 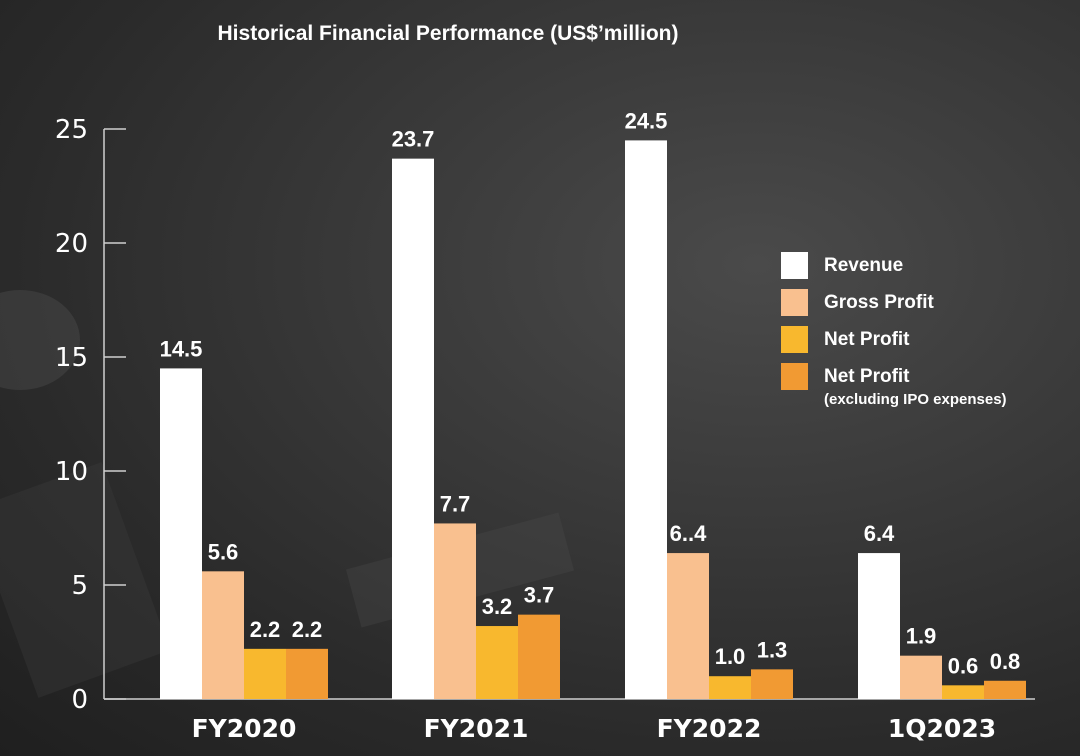 I want to click on legend-label-revenue: Revenue, so click(x=864, y=265).